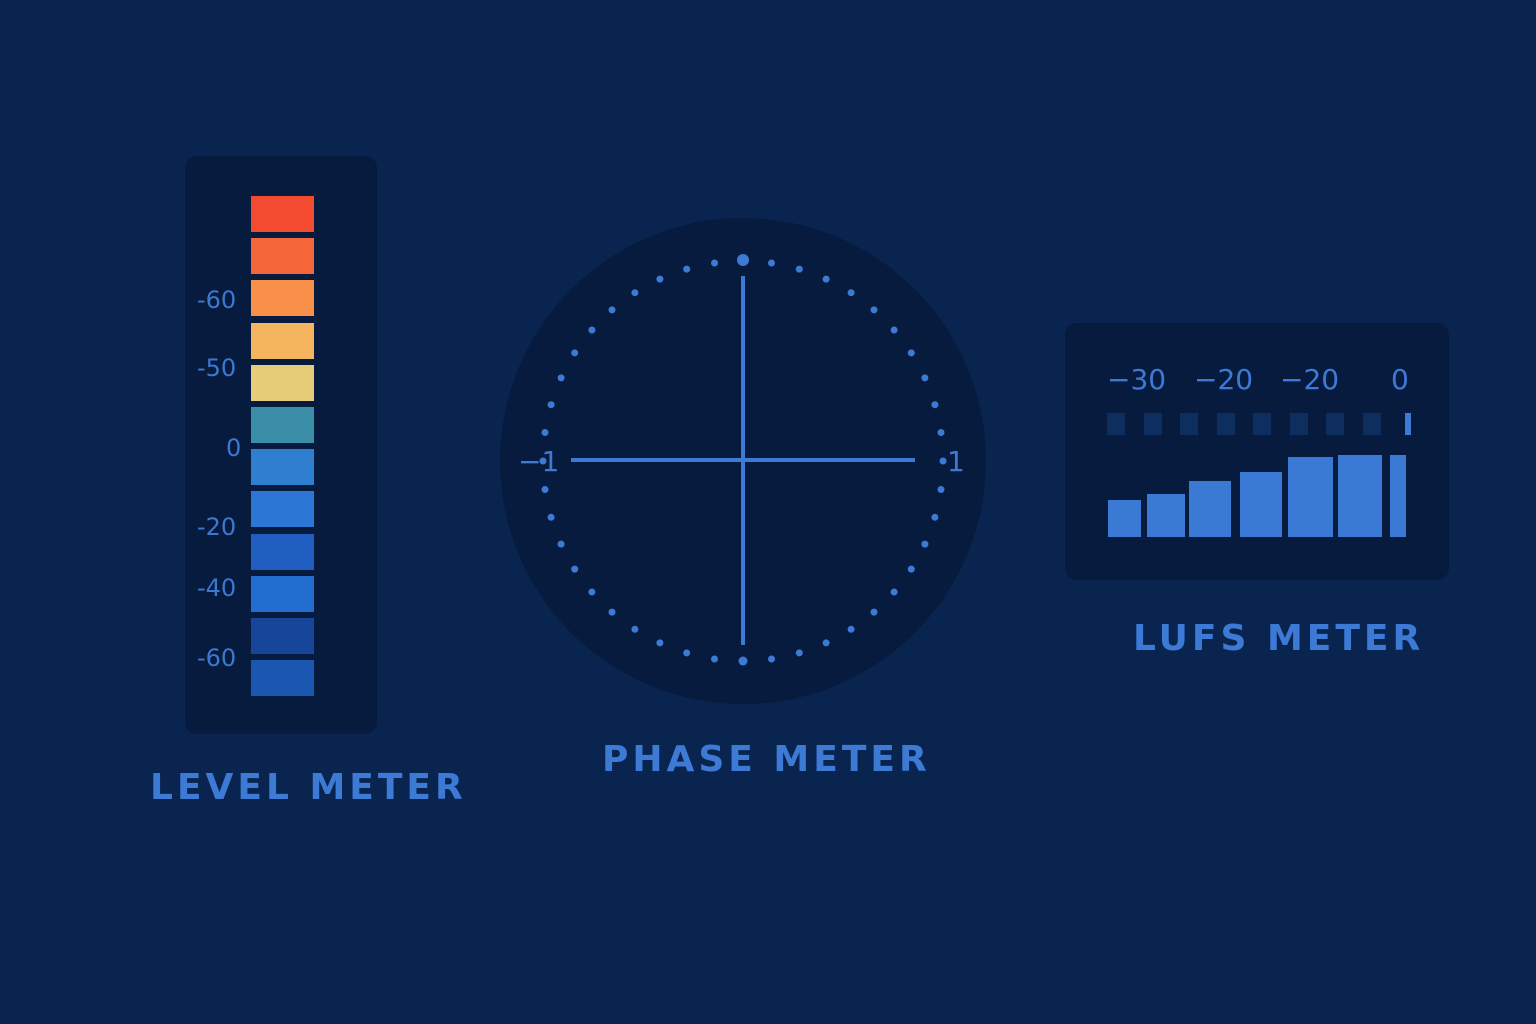  I want to click on level-scale-label: -20, so click(217, 527).